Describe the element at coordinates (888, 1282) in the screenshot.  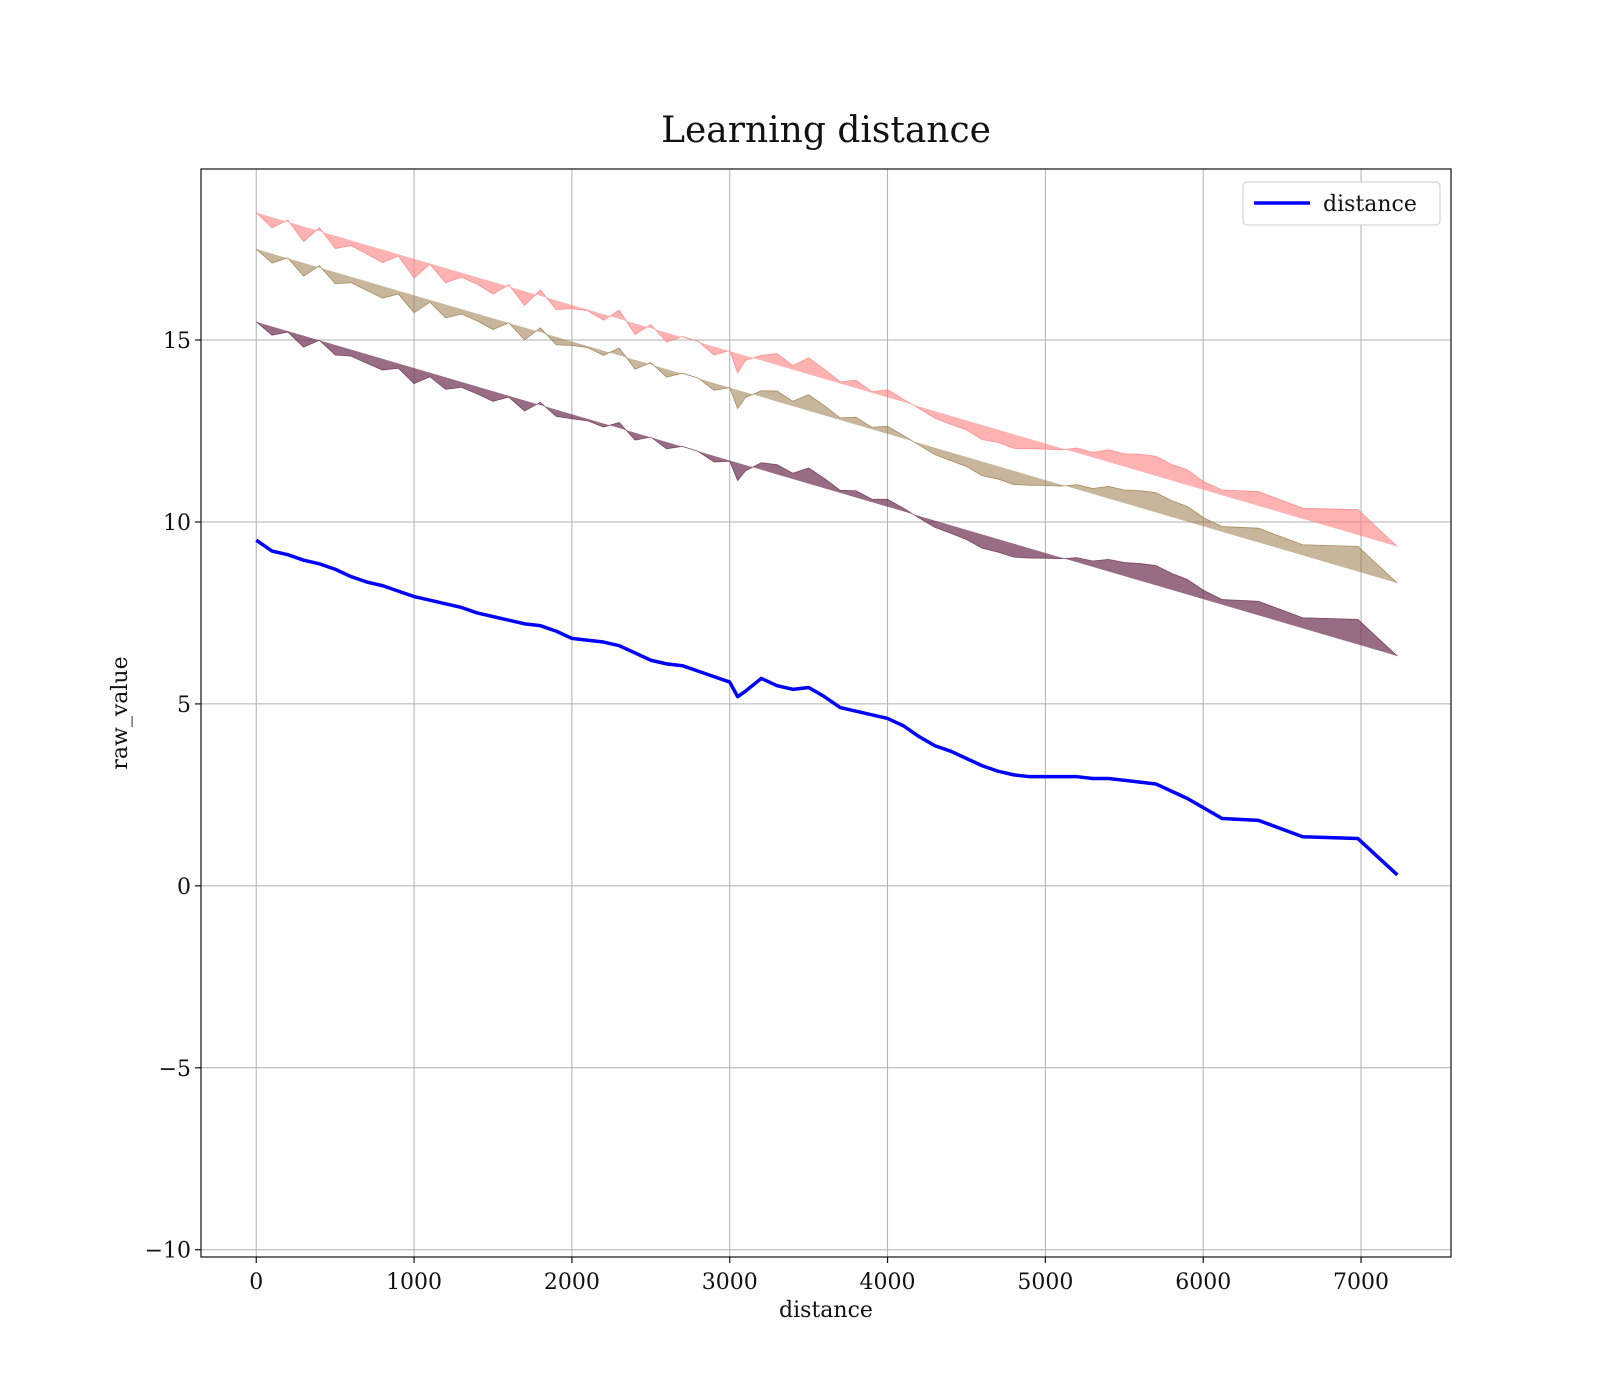
I see `x-tick-label: 4000` at that location.